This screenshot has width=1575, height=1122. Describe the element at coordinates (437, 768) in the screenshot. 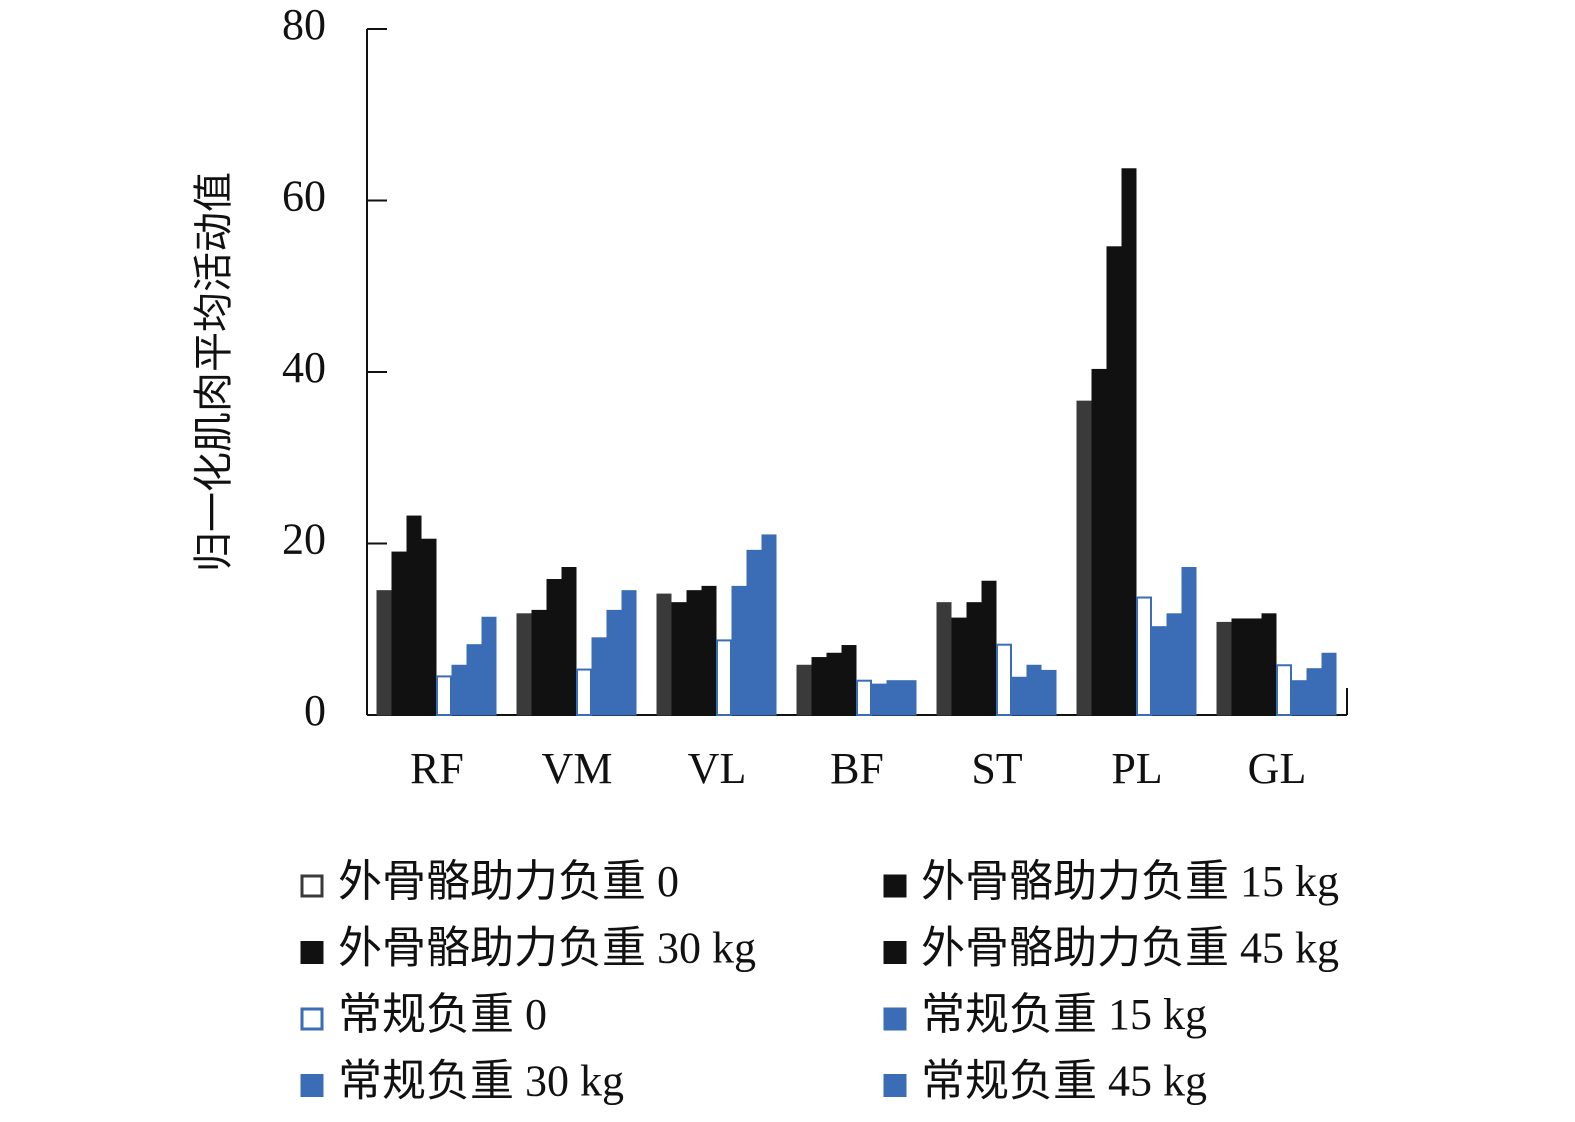

I see `x-tick-label: RF` at that location.